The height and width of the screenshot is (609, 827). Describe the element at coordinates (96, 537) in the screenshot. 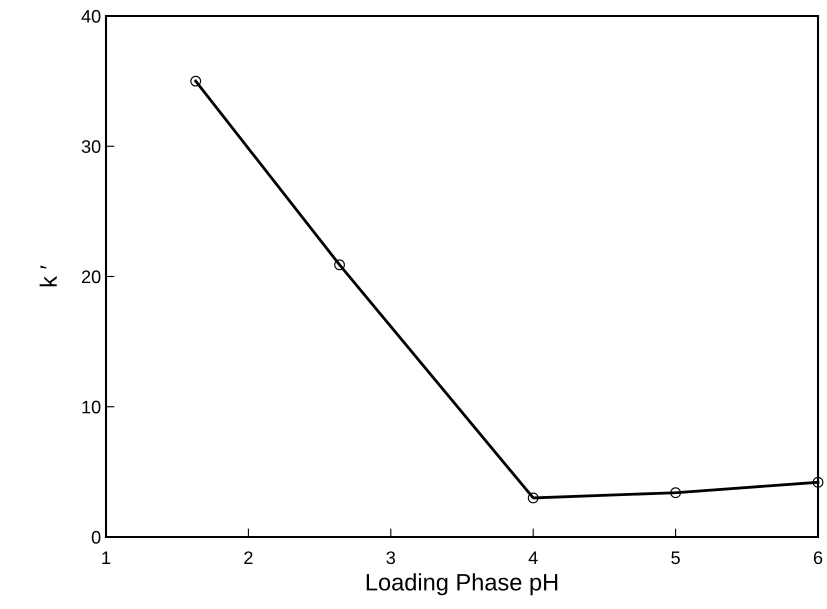

I see `y-tick-label: 0` at that location.